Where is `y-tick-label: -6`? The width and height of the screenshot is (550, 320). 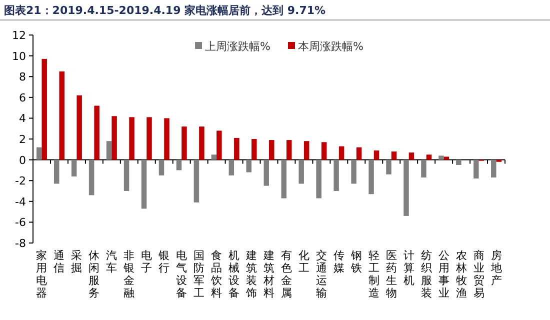
y-tick-label: -6 is located at coordinates (20, 223).